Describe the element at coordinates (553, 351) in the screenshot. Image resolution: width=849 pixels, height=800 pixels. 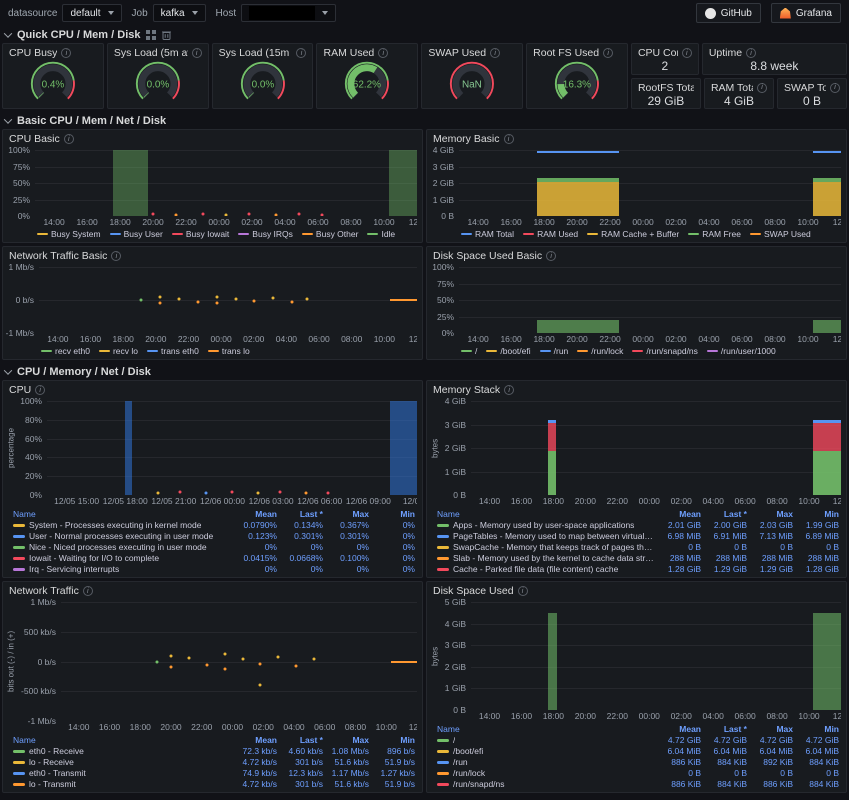
I see `legend-item: /run` at that location.